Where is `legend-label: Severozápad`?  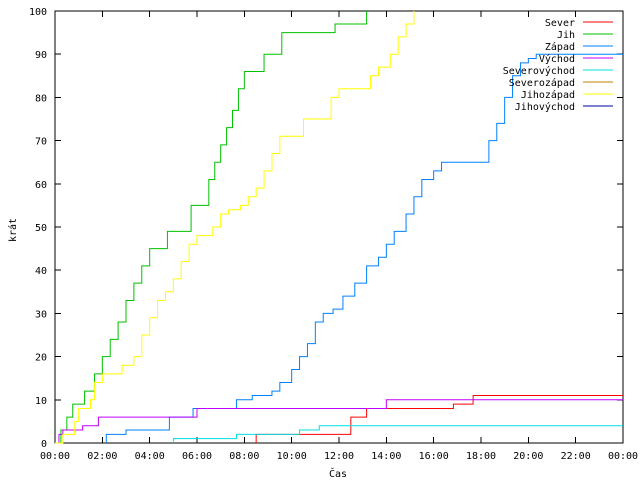 legend-label: Severozápad is located at coordinates (542, 83).